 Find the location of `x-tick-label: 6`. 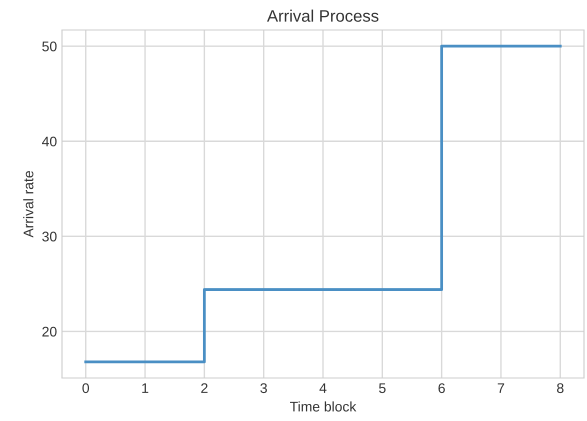

x-tick-label: 6 is located at coordinates (441, 388).